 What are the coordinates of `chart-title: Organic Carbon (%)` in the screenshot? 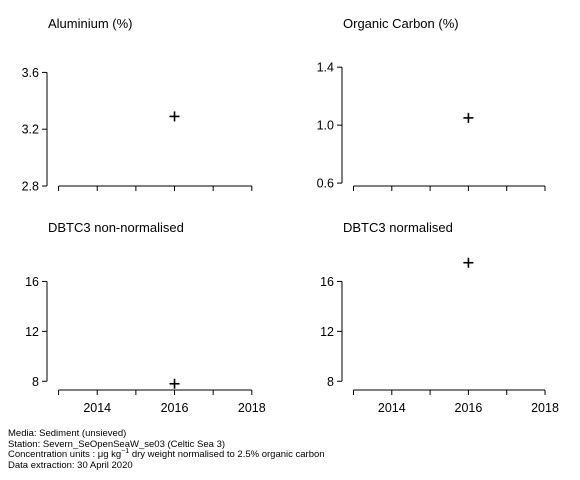 It's located at (401, 23).